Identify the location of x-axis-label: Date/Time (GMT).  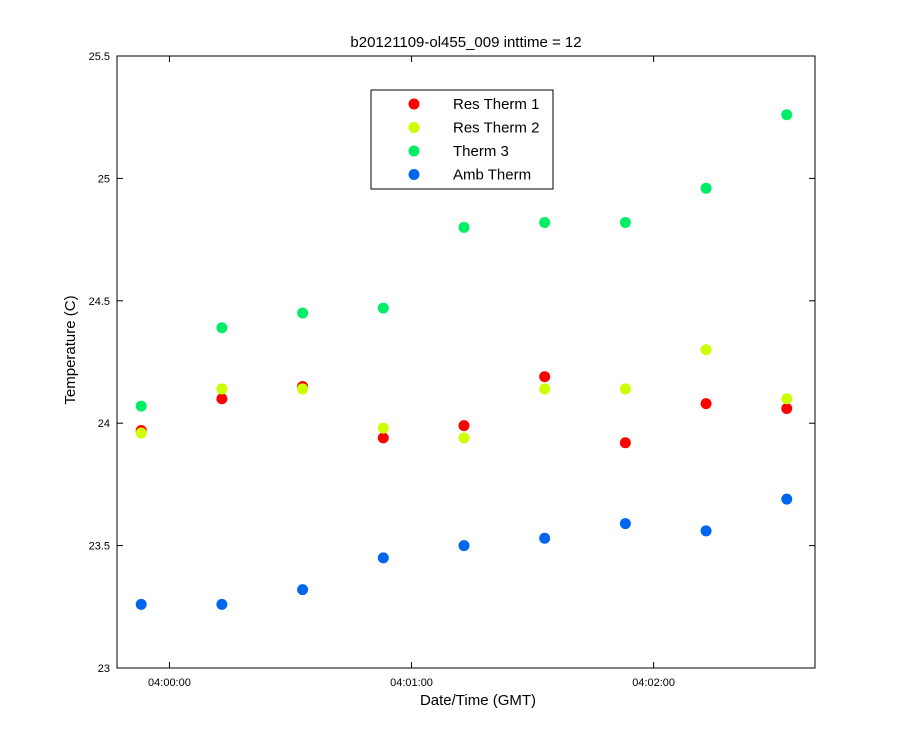
(478, 700).